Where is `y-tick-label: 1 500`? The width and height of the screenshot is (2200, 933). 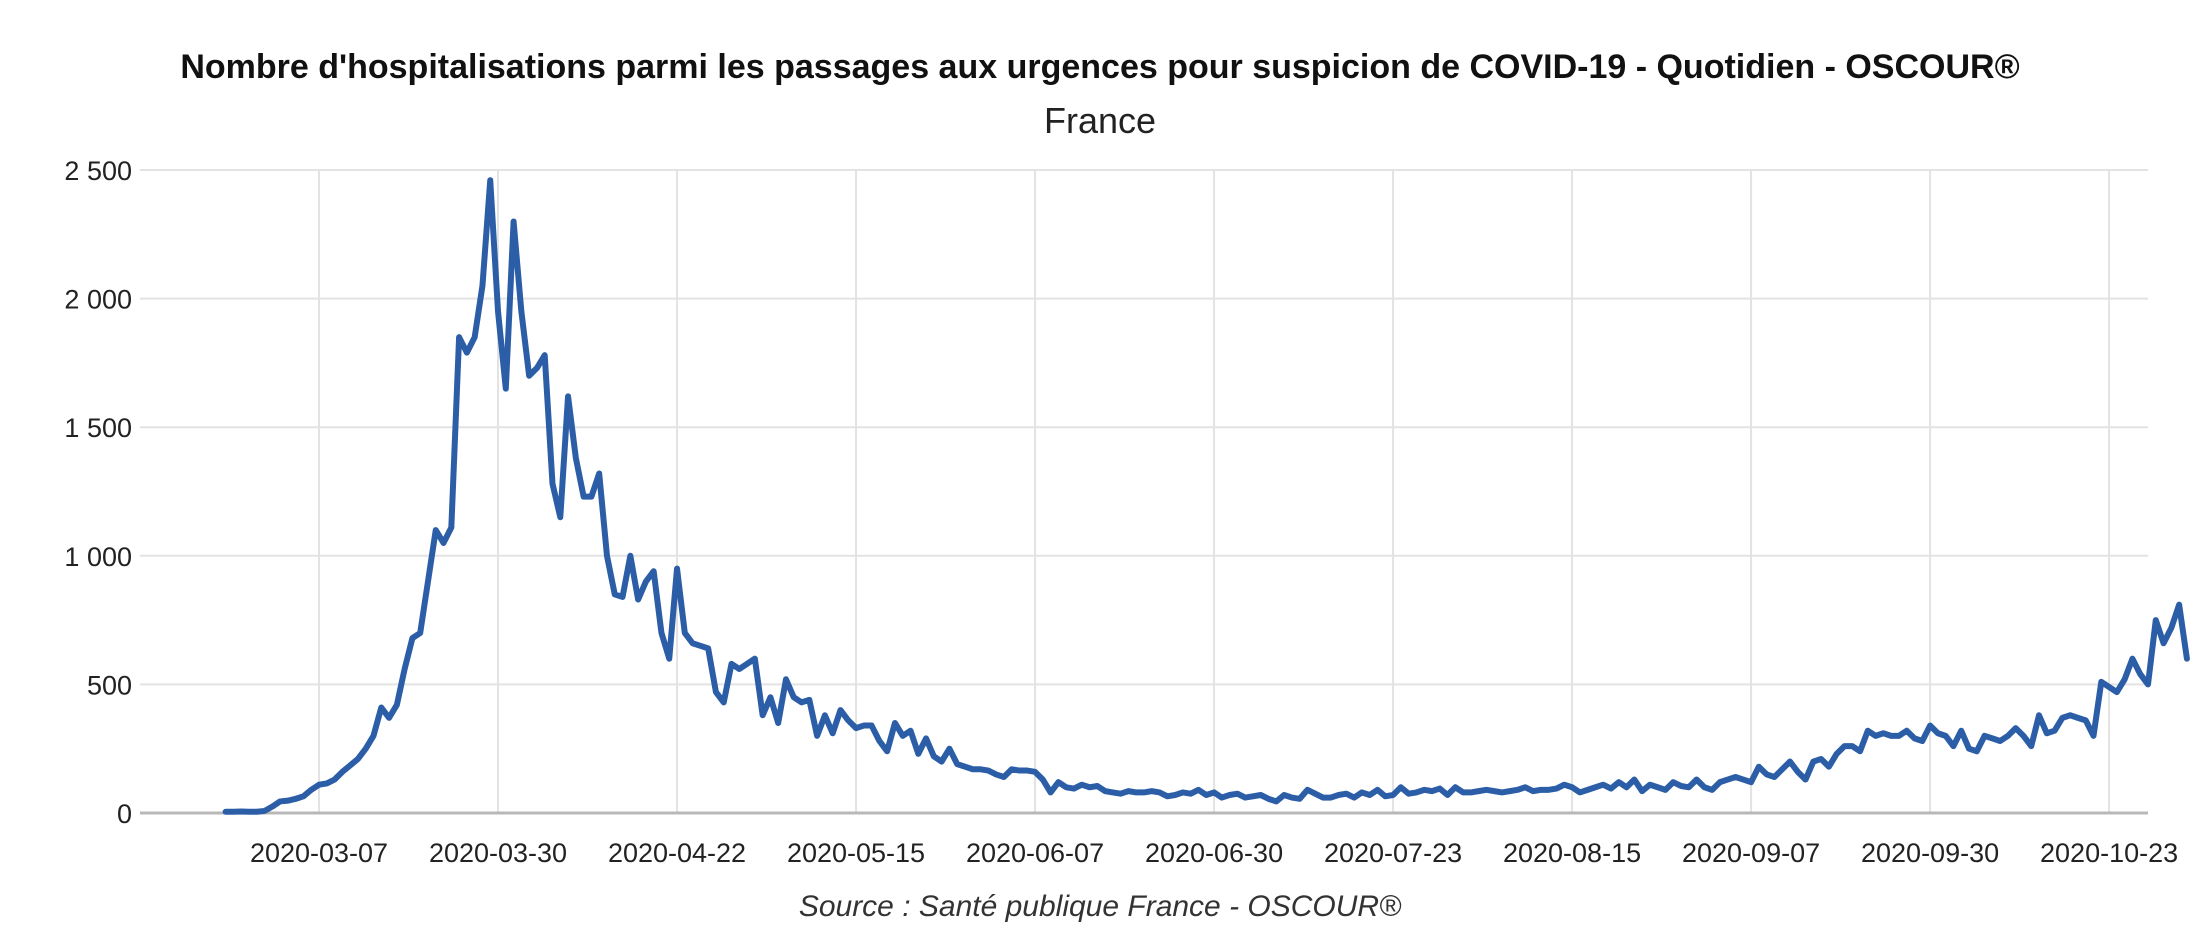
y-tick-label: 1 500 is located at coordinates (98, 428).